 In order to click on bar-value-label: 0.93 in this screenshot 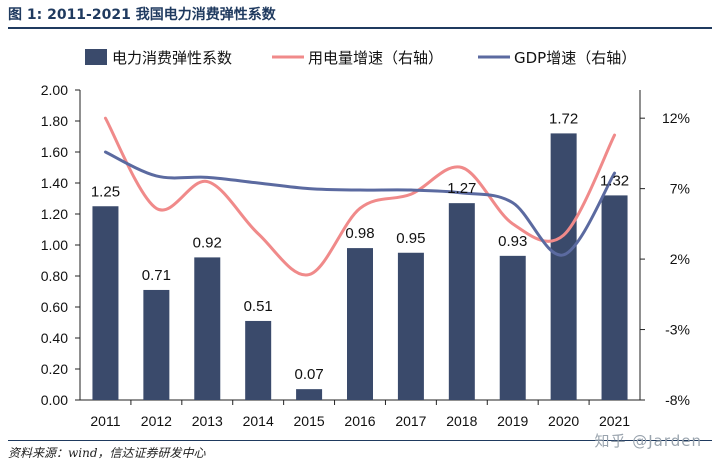, I will do `click(512, 241)`.